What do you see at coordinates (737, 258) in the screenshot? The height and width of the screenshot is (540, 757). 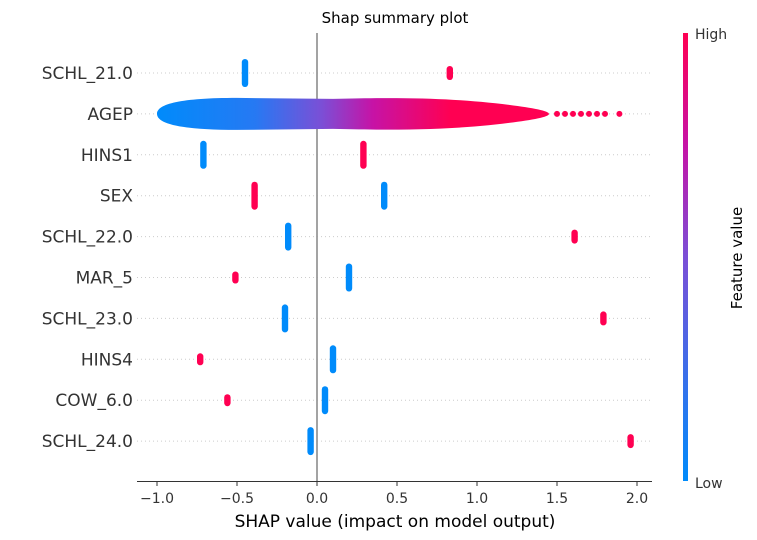 I see `colorbar-label: Feature value` at bounding box center [737, 258].